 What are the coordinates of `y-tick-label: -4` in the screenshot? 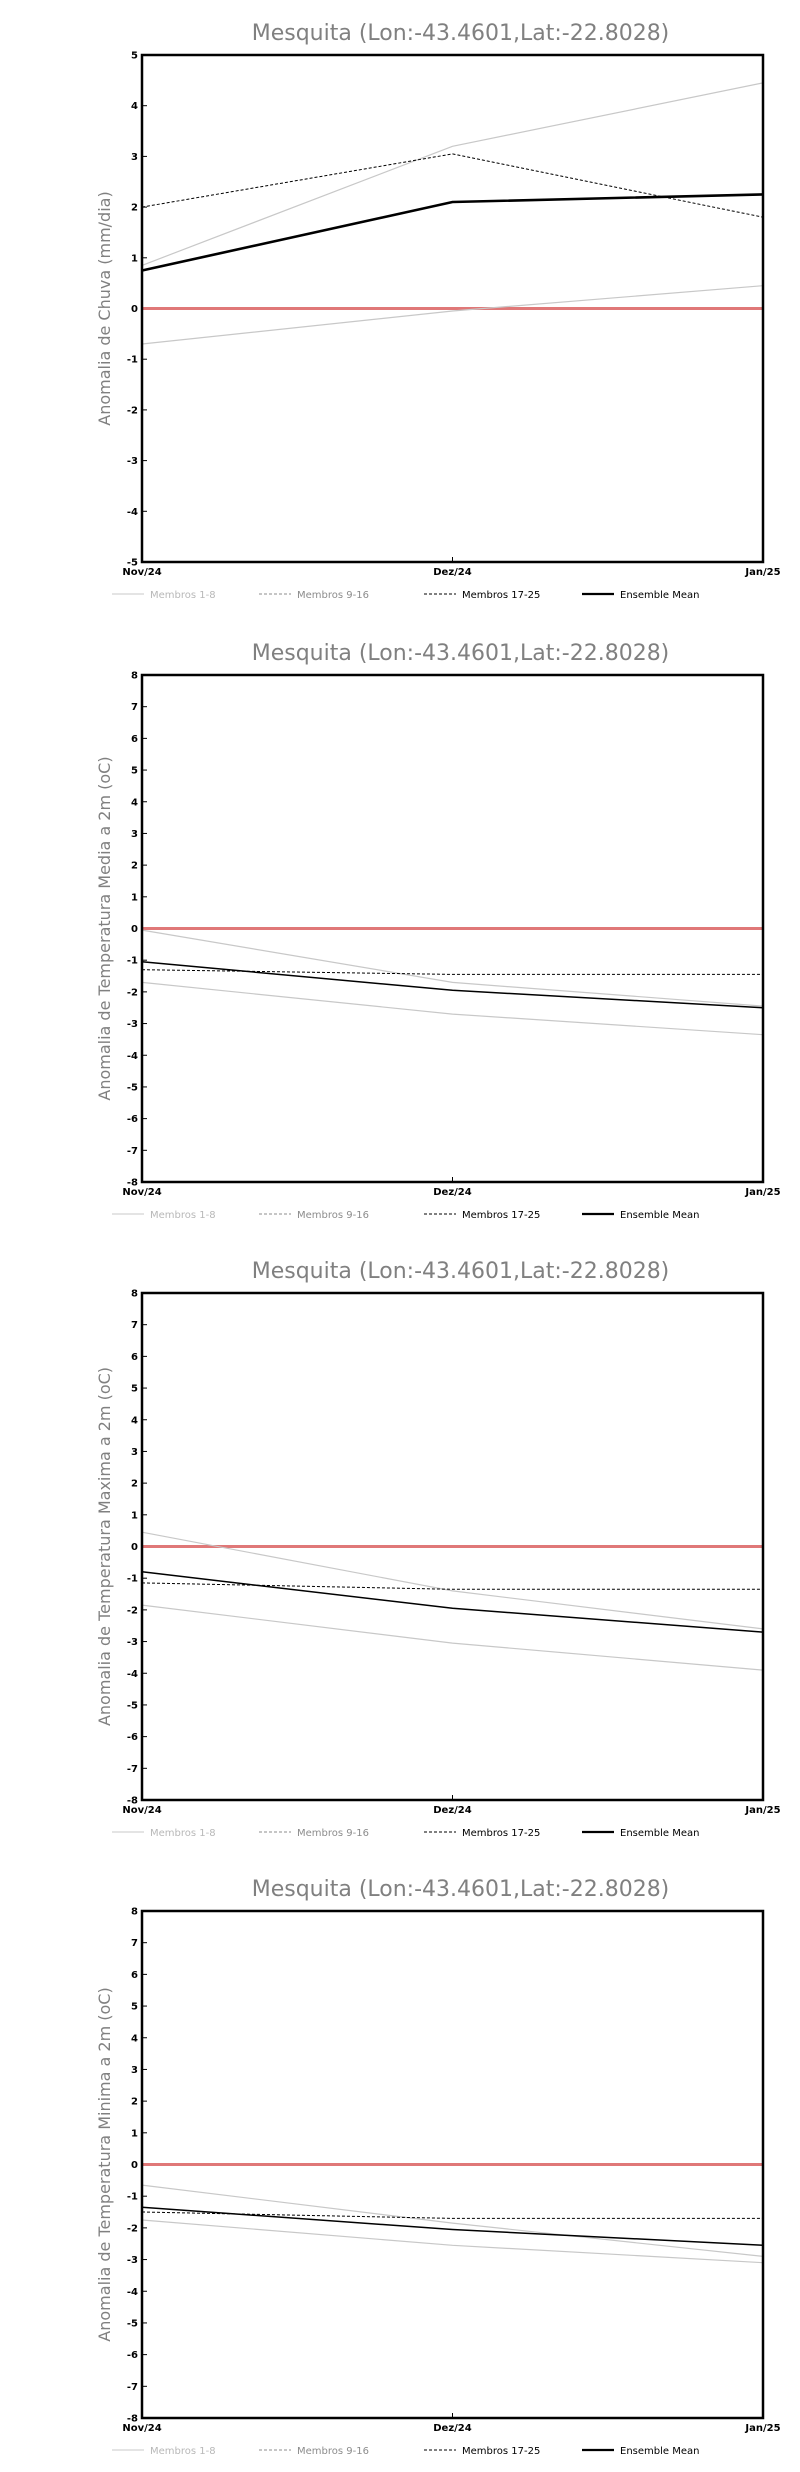 It's located at (132, 512).